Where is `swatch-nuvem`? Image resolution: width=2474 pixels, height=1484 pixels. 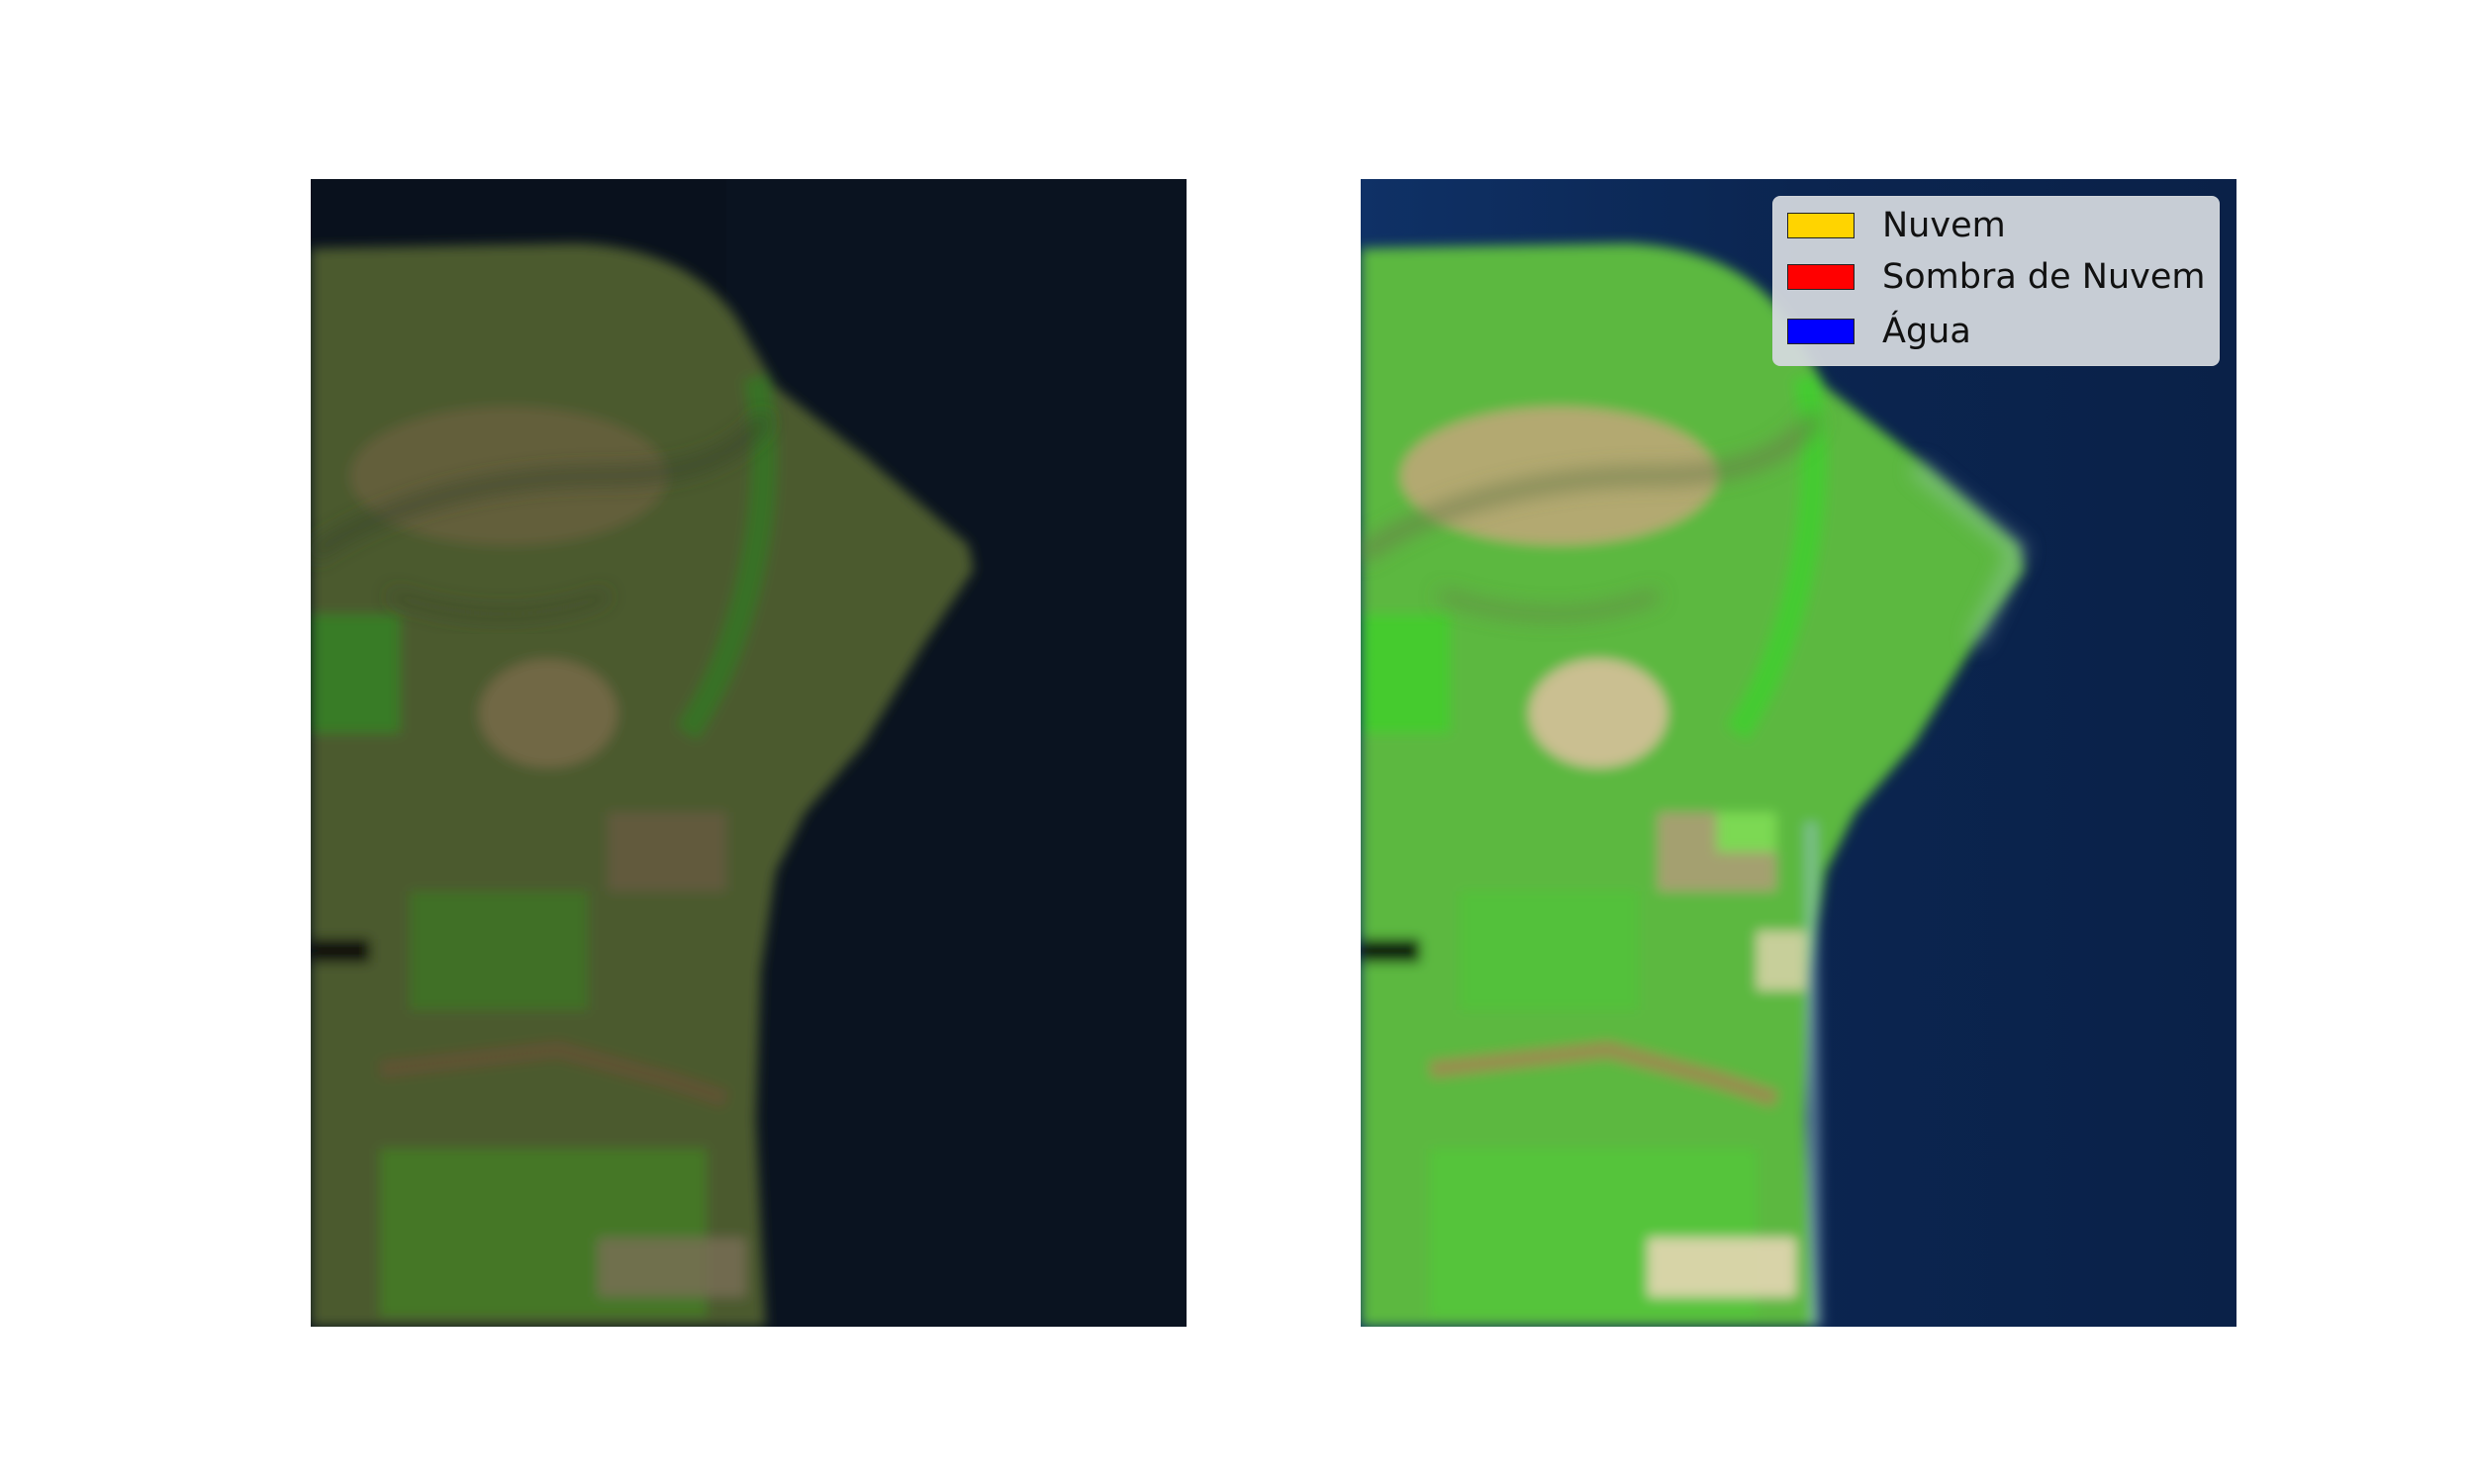 swatch-nuvem is located at coordinates (1821, 225).